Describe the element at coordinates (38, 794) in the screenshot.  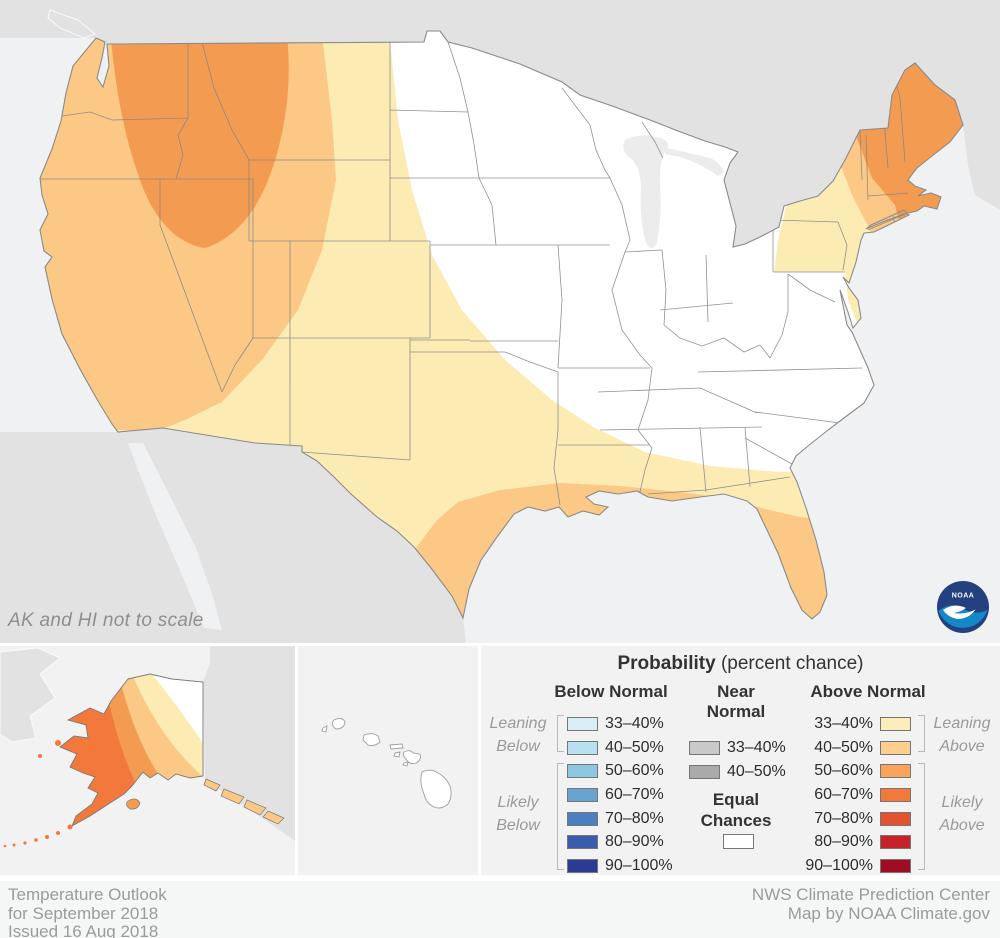
I see `aleutian-islands` at that location.